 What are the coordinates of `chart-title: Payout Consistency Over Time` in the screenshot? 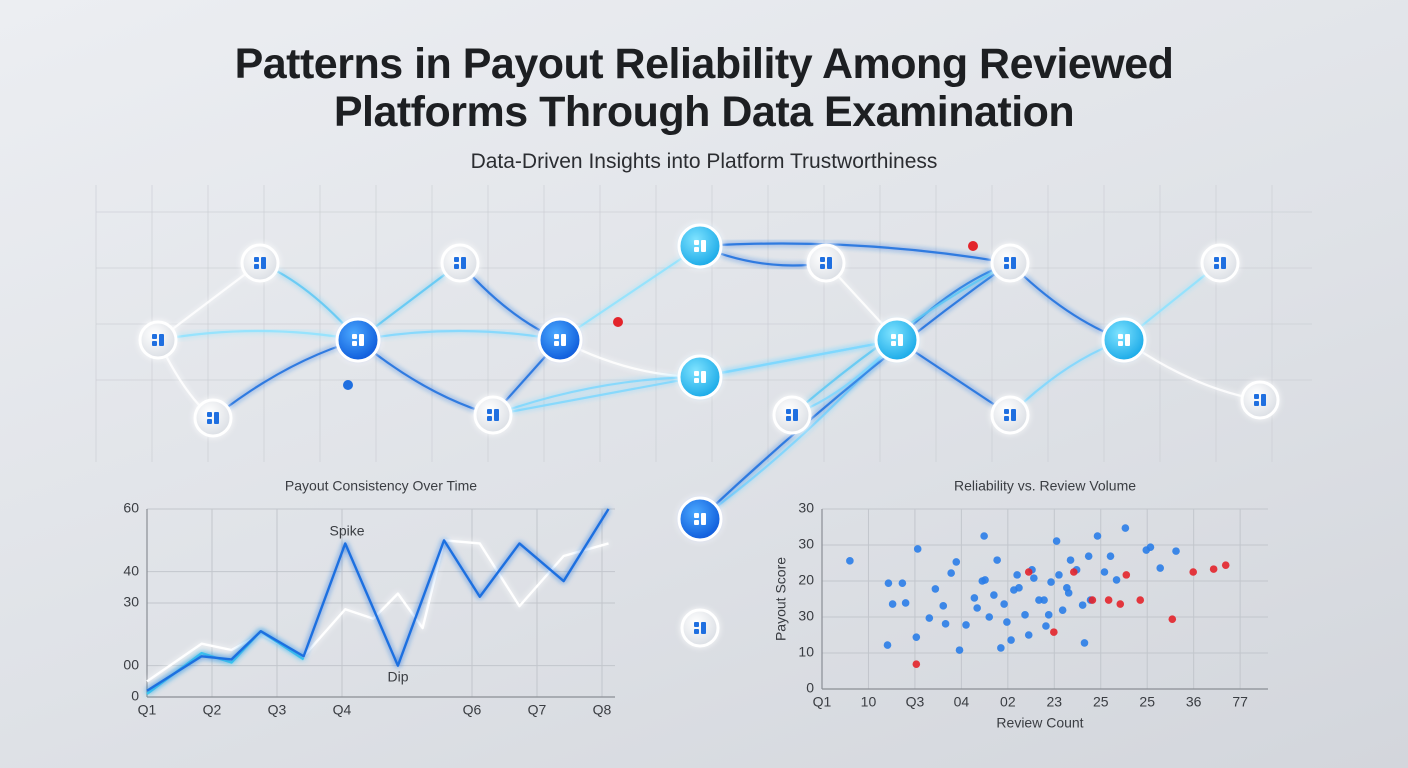 It's located at (381, 486).